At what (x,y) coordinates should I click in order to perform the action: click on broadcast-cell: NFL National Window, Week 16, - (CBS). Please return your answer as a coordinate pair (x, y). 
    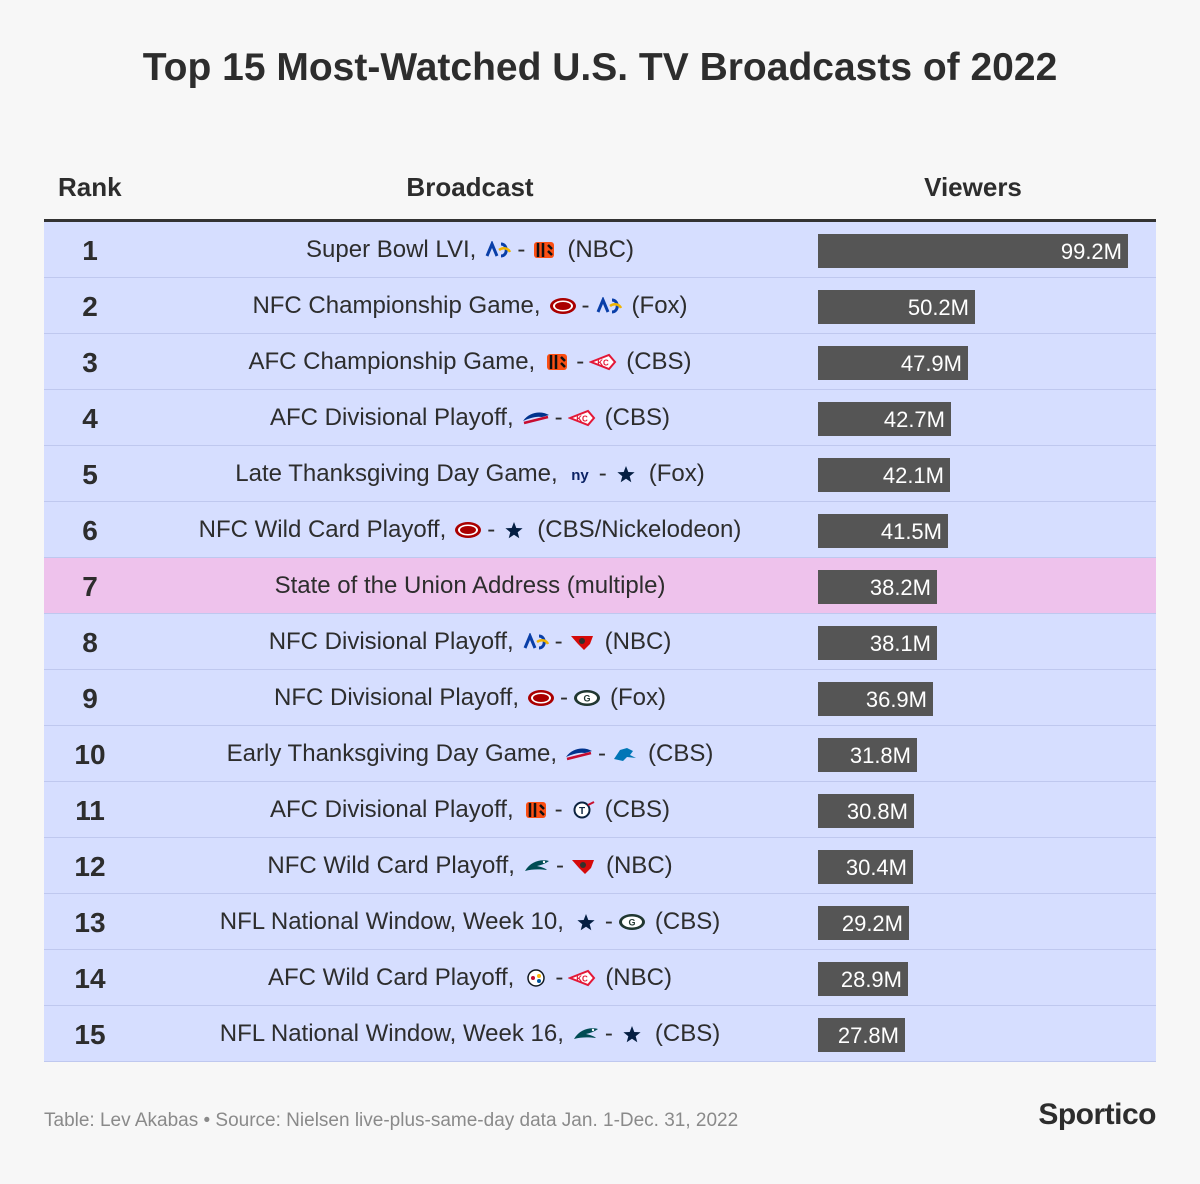
    Looking at the image, I should click on (470, 1034).